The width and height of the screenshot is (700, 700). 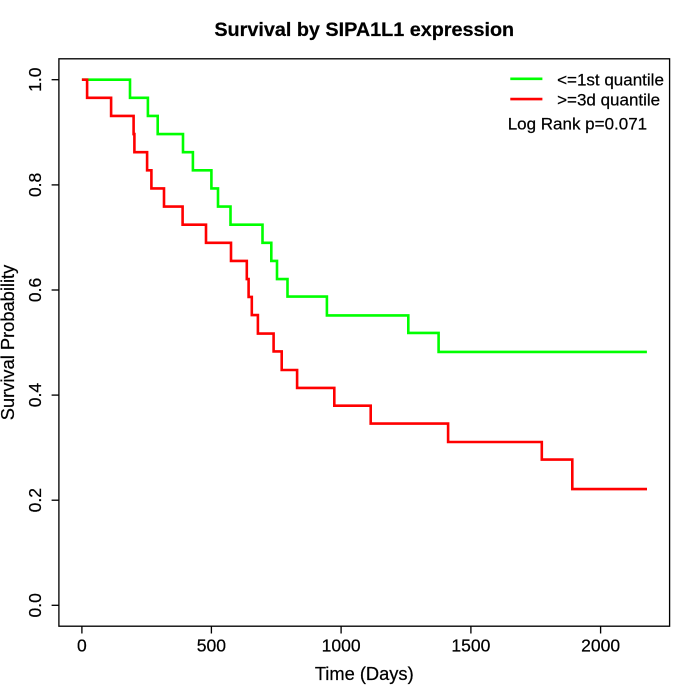 I want to click on svg-text: 0.6, so click(x=35, y=290).